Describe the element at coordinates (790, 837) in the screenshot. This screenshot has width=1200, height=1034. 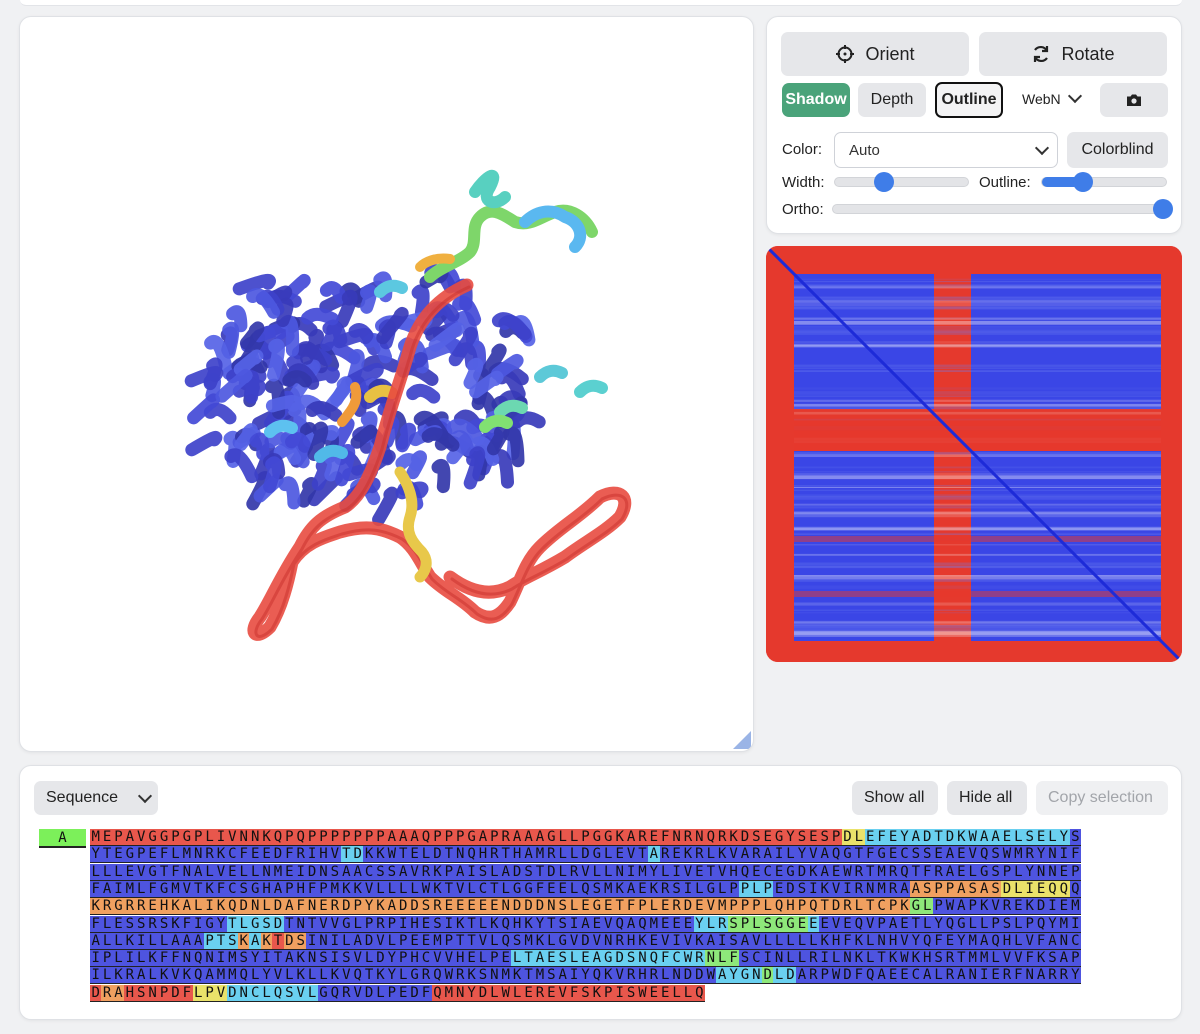
I see `residue: Y` at that location.